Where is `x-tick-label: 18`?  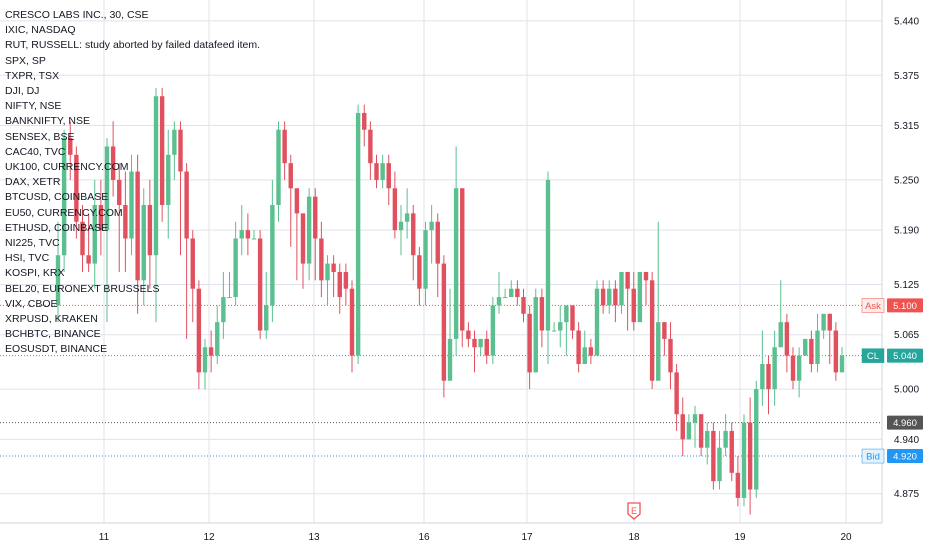 x-tick-label: 18 is located at coordinates (634, 537).